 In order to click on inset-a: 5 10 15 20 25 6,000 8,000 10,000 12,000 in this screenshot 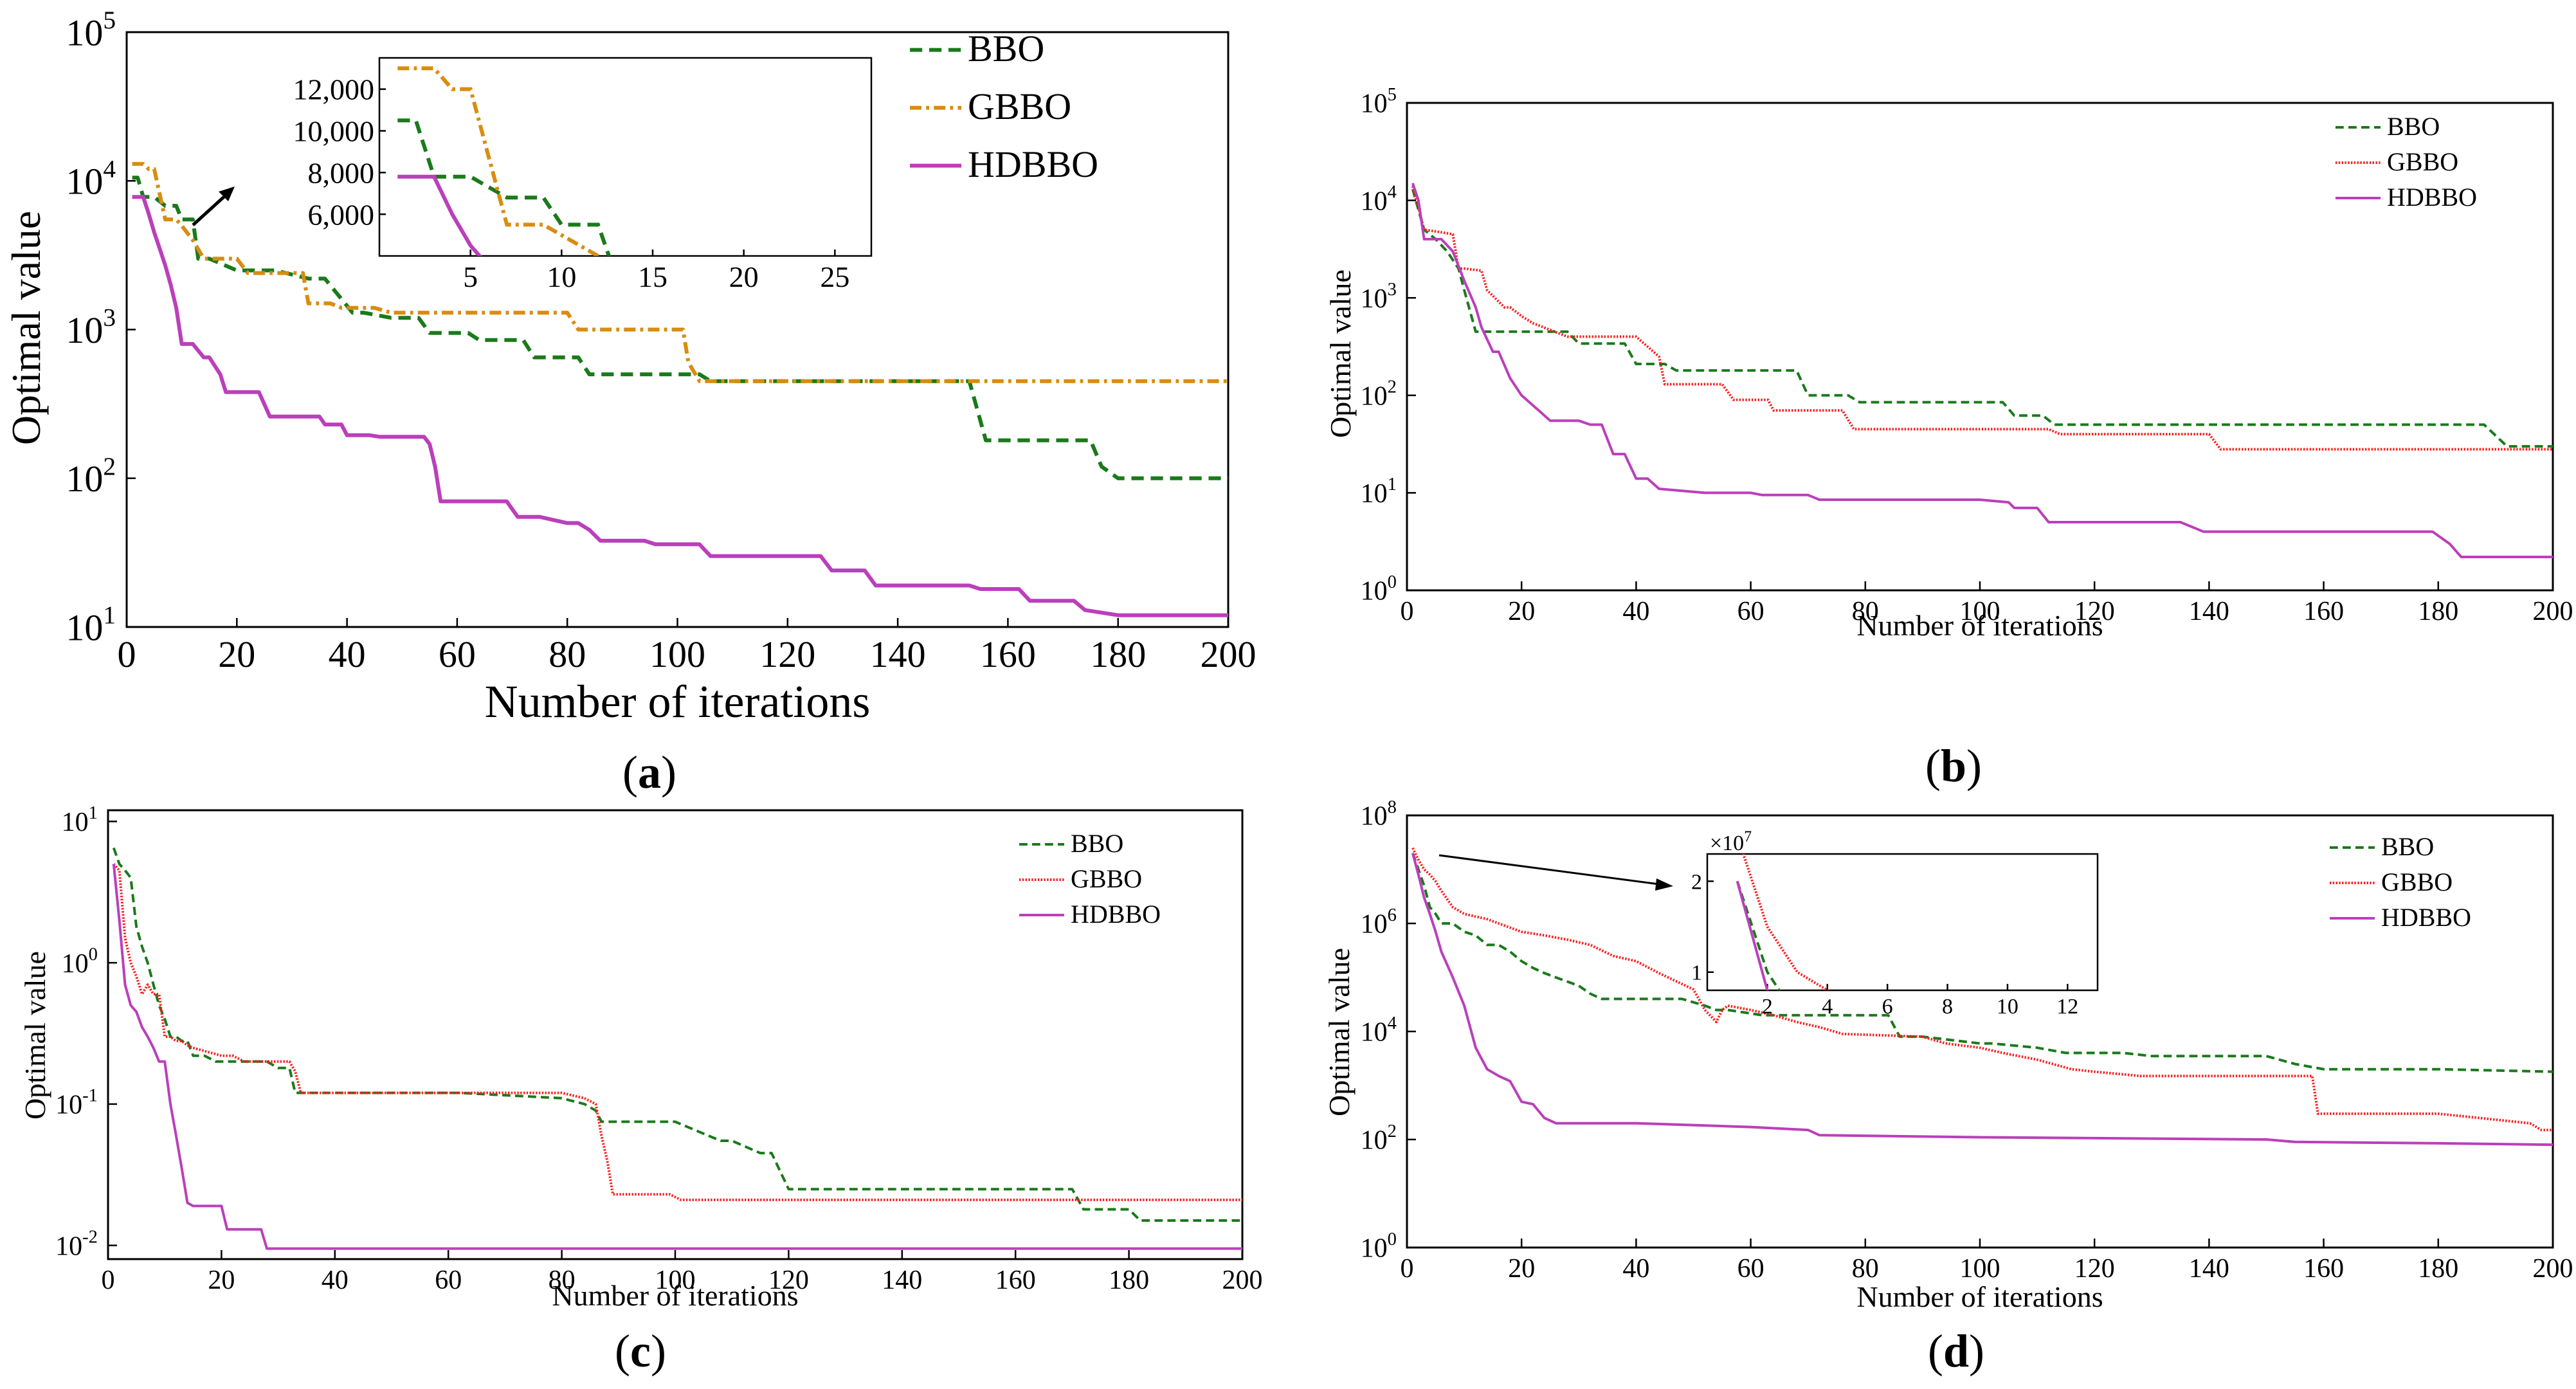, I will do `click(583, 175)`.